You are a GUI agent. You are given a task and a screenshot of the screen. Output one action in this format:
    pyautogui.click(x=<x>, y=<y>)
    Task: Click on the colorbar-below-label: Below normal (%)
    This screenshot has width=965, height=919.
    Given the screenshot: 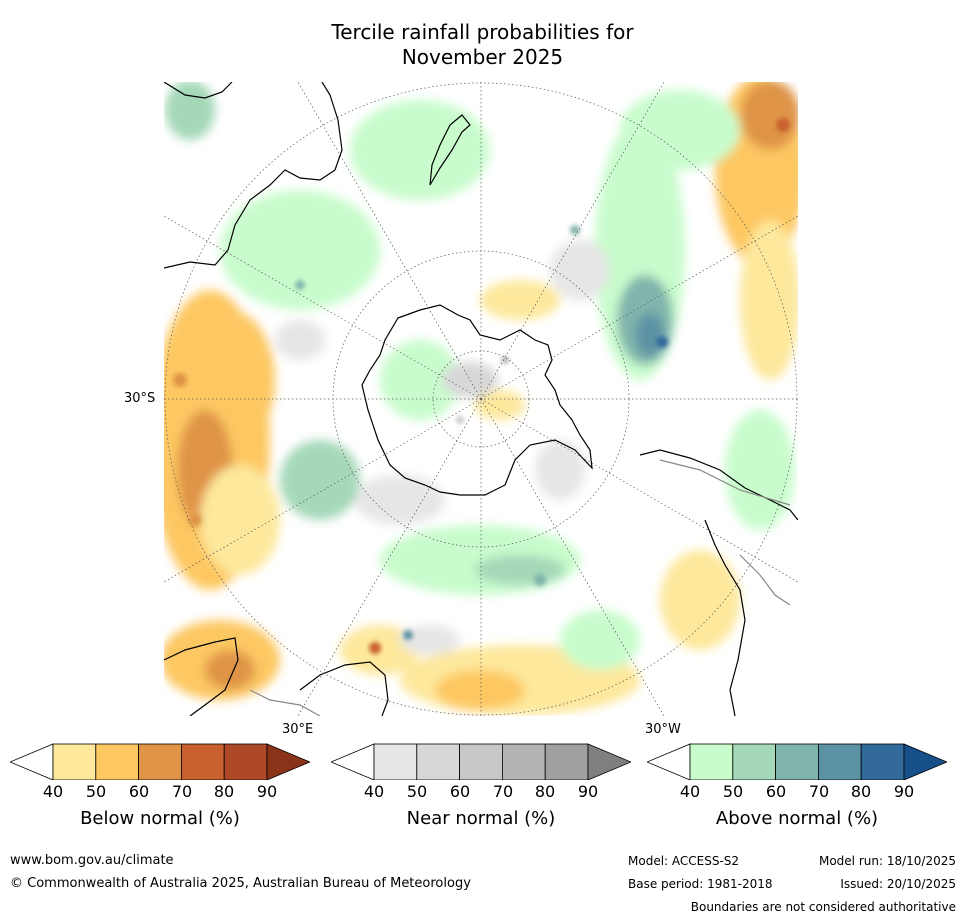 What is the action you would take?
    pyautogui.click(x=160, y=818)
    